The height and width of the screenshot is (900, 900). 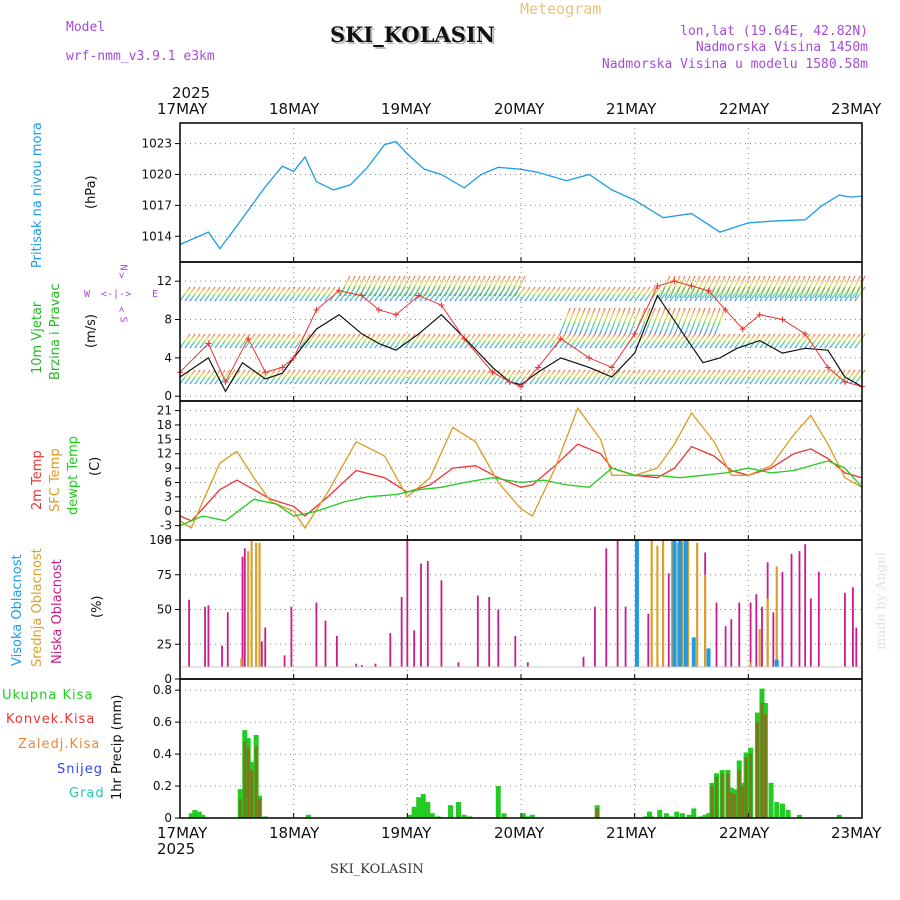 I want to click on date-top-1: 18MAY, so click(x=294, y=109).